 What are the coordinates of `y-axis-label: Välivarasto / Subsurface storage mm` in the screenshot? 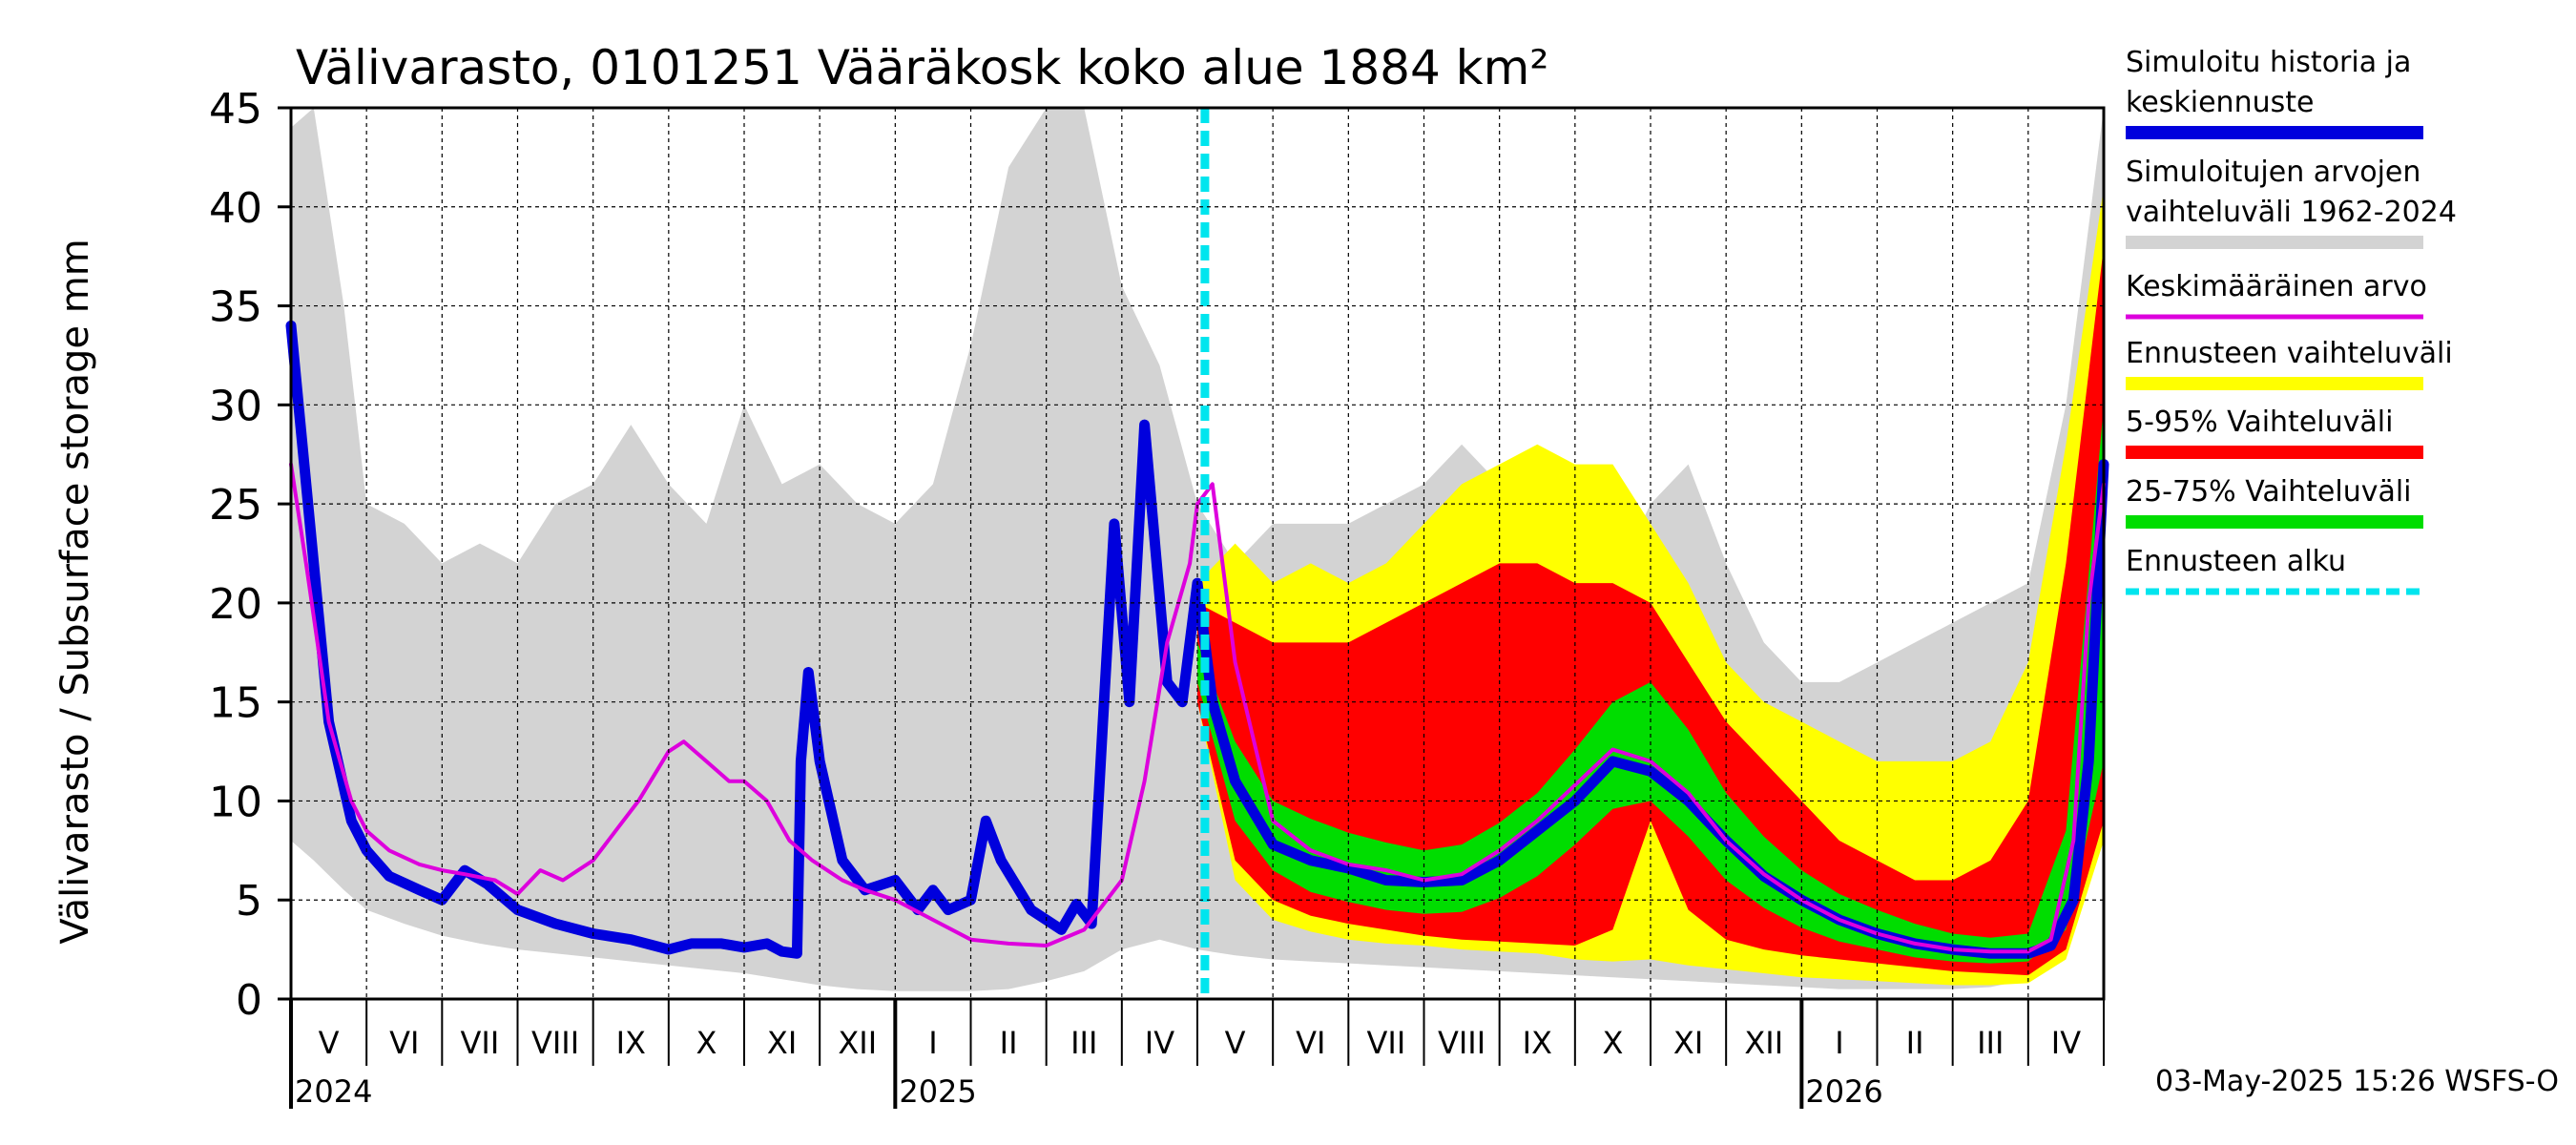 It's located at (75, 591).